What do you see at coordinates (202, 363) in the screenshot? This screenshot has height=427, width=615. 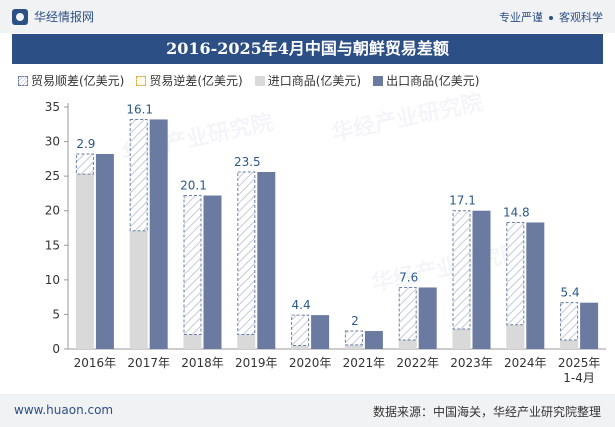 I see `x-tick-label: 2018年` at bounding box center [202, 363].